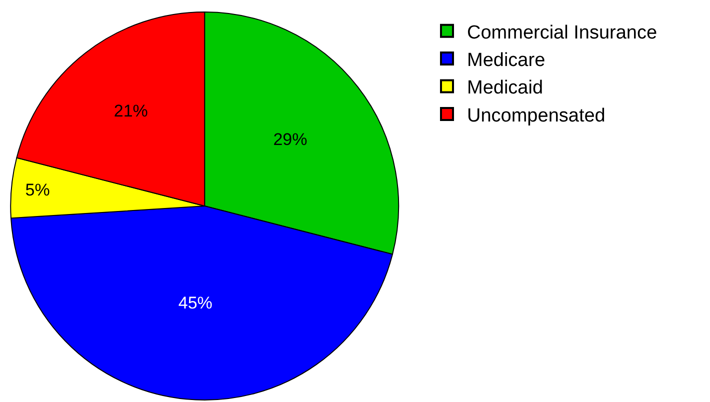 The height and width of the screenshot is (402, 710). Describe the element at coordinates (290, 140) in the screenshot. I see `data-label: 29%` at that location.